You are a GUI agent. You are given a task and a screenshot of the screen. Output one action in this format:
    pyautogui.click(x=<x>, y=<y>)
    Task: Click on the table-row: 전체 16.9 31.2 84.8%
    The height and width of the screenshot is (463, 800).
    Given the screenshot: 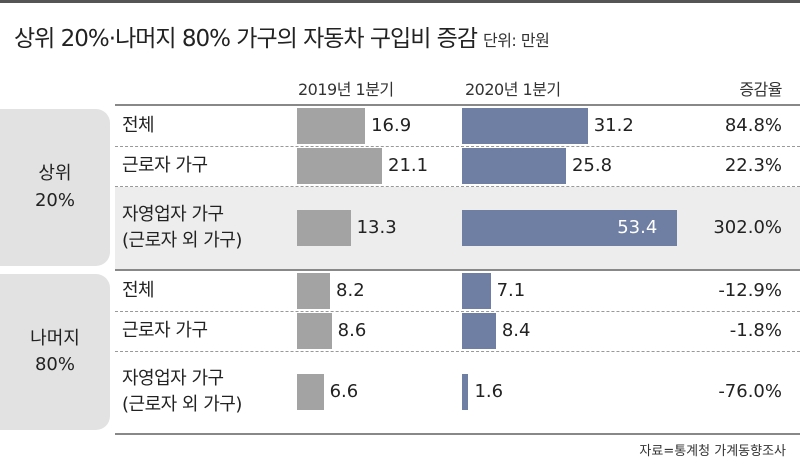 What is the action you would take?
    pyautogui.click(x=457, y=126)
    